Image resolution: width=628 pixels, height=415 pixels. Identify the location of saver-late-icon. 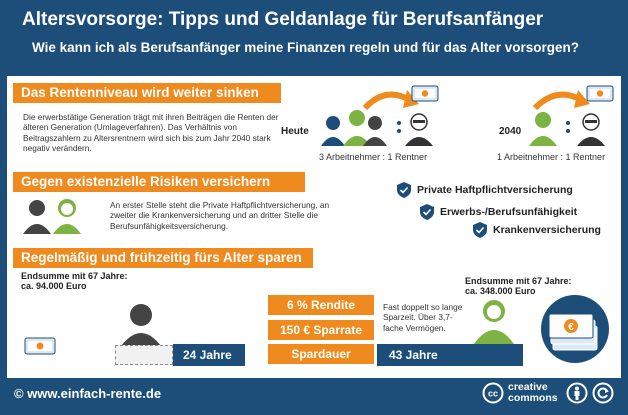
(141, 325).